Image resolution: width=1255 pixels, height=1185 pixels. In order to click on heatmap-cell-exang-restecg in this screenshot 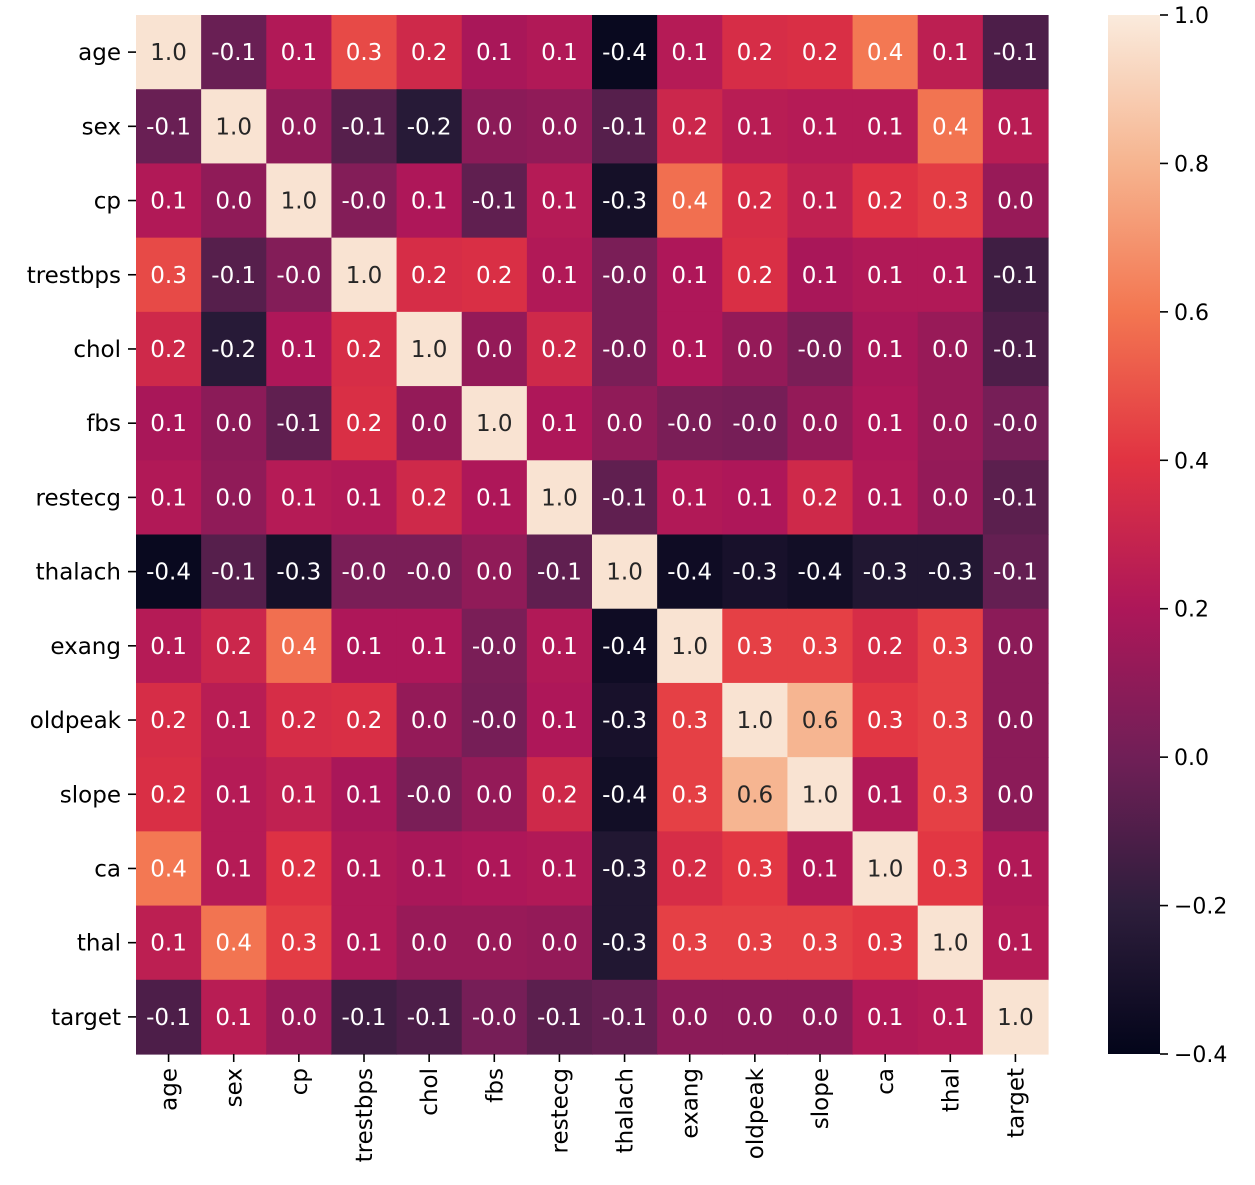, I will do `click(559, 646)`.